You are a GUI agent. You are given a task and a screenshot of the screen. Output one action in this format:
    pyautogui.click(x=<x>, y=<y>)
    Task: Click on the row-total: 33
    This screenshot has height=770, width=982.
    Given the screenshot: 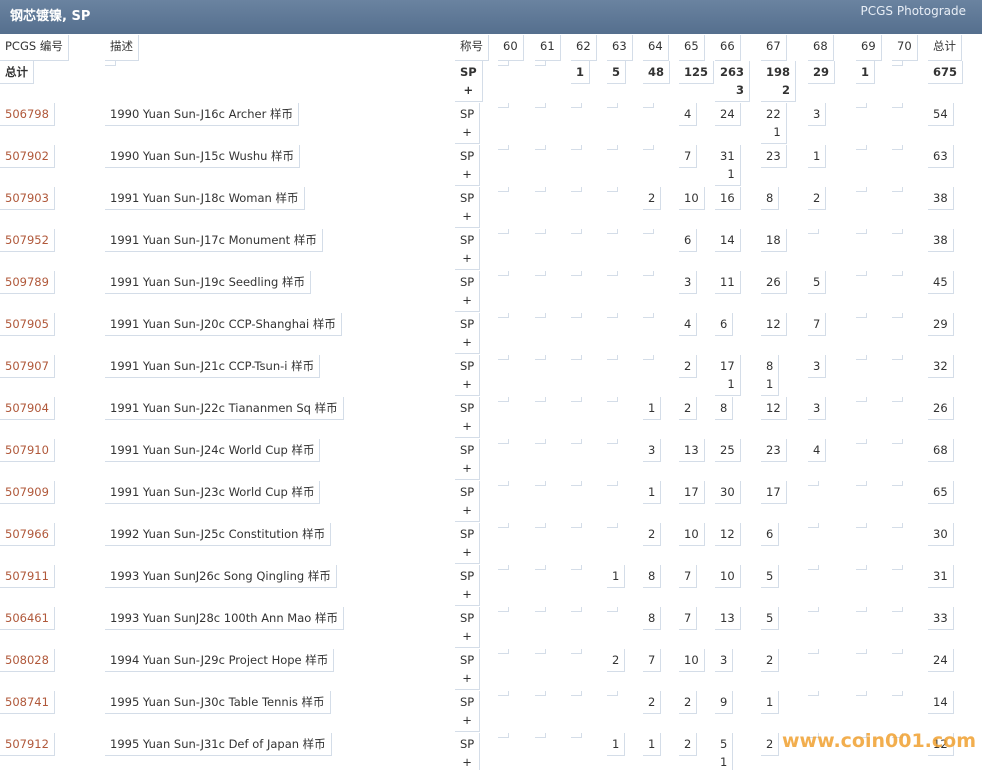 What is the action you would take?
    pyautogui.click(x=940, y=618)
    